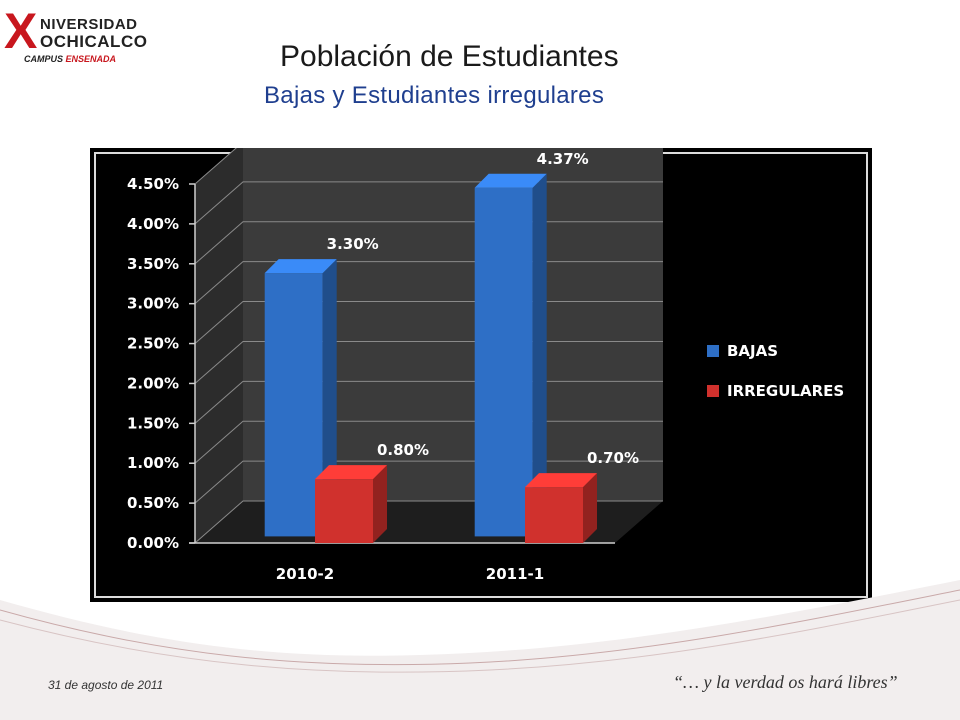  Describe the element at coordinates (449, 56) in the screenshot. I see `slide-title: Población de Estudiantes` at that location.